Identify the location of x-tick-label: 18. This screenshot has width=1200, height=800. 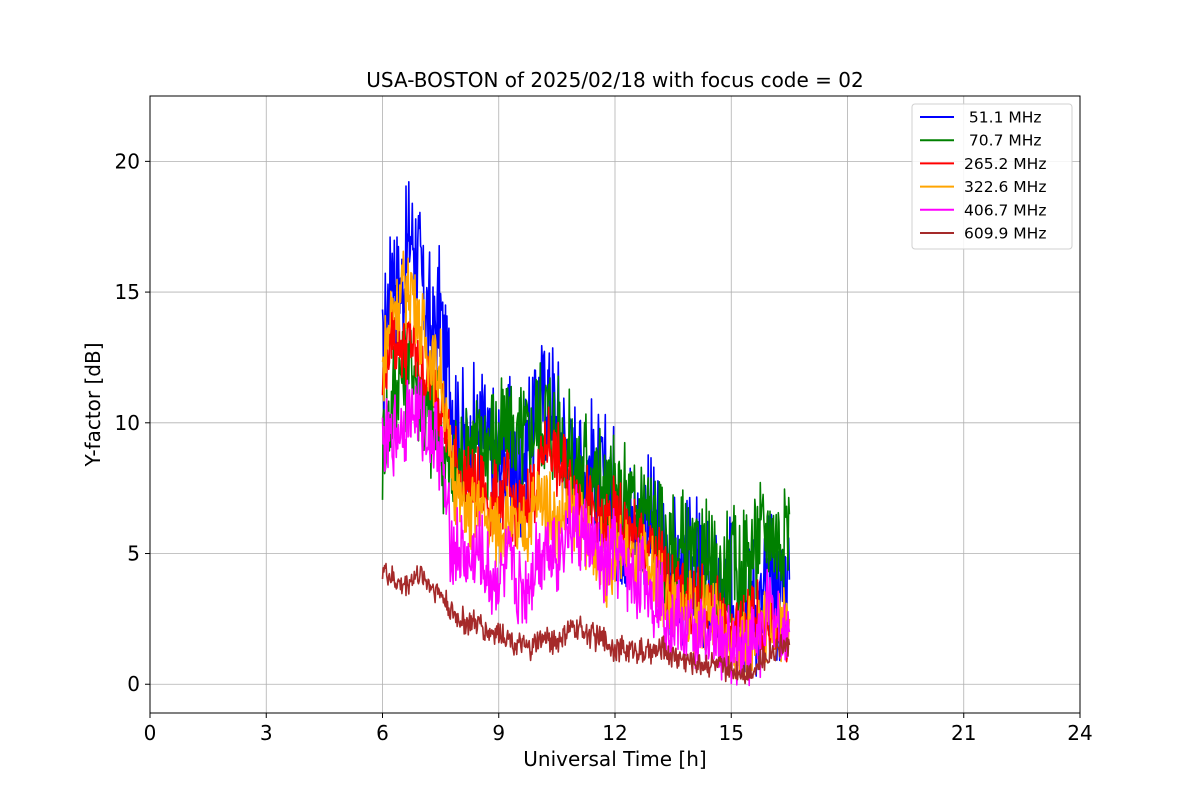
(847, 733).